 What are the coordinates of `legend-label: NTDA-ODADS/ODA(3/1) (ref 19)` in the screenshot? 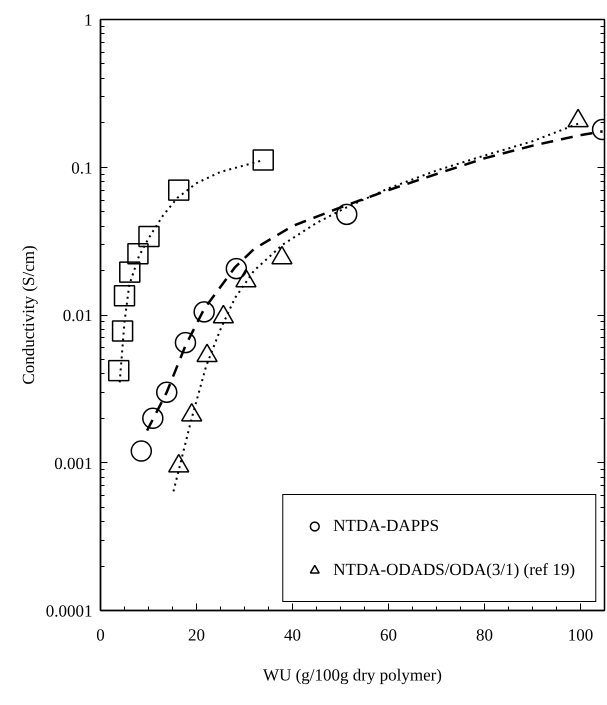 It's located at (454, 570).